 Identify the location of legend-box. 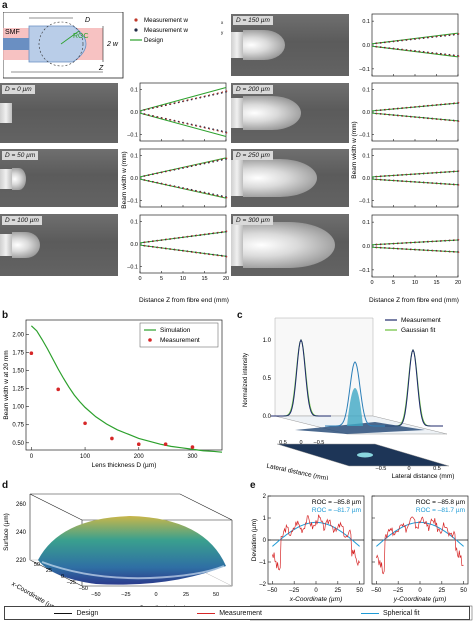
(179, 335).